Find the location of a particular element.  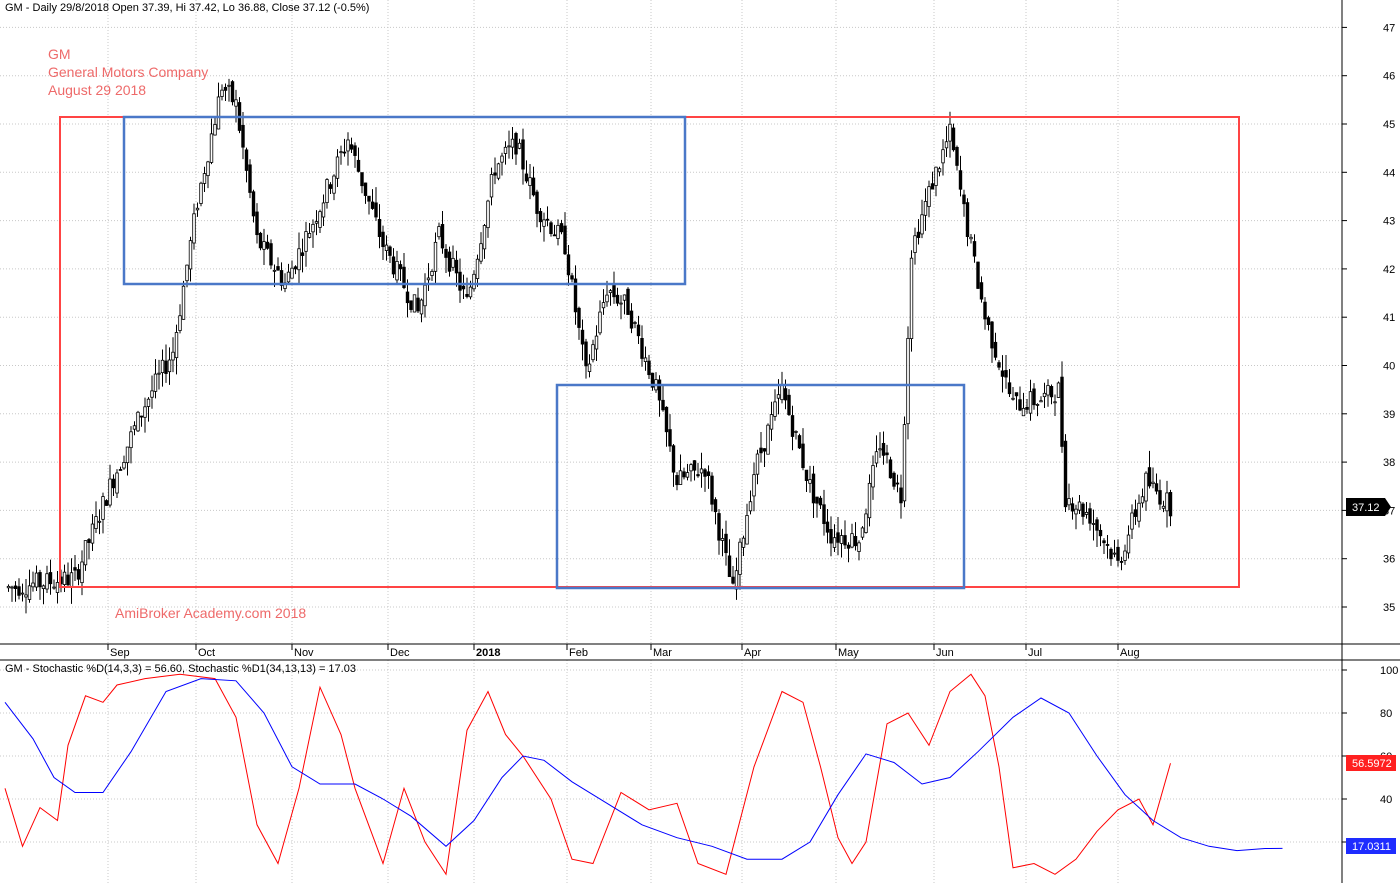

month-label: 2018 is located at coordinates (488, 653).